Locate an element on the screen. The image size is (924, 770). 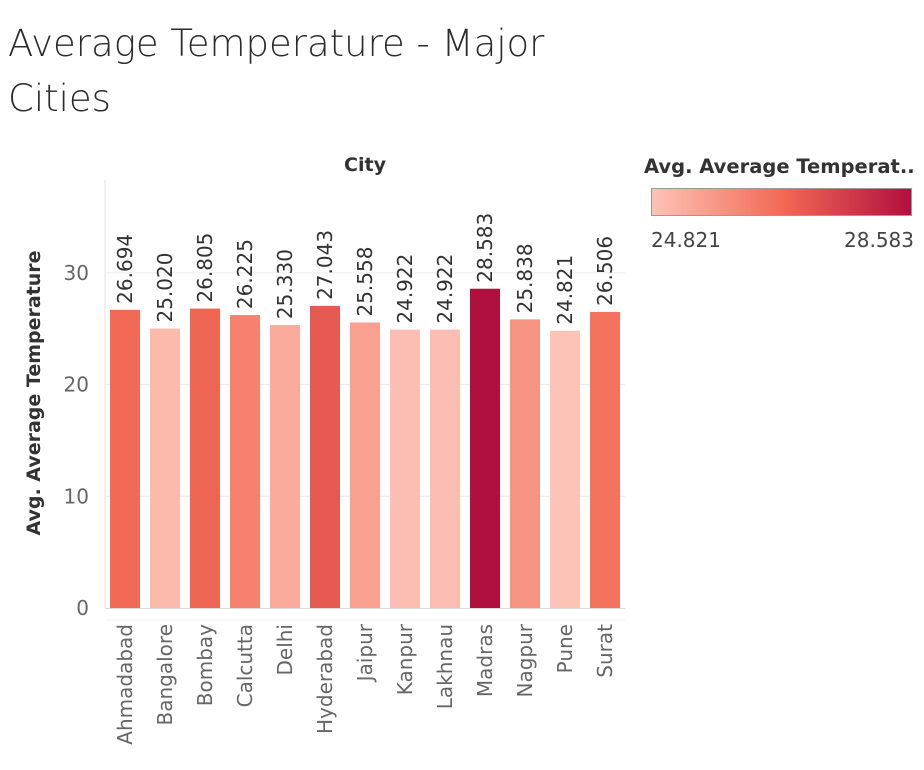
legend-min-label: 24.821 is located at coordinates (686, 240).